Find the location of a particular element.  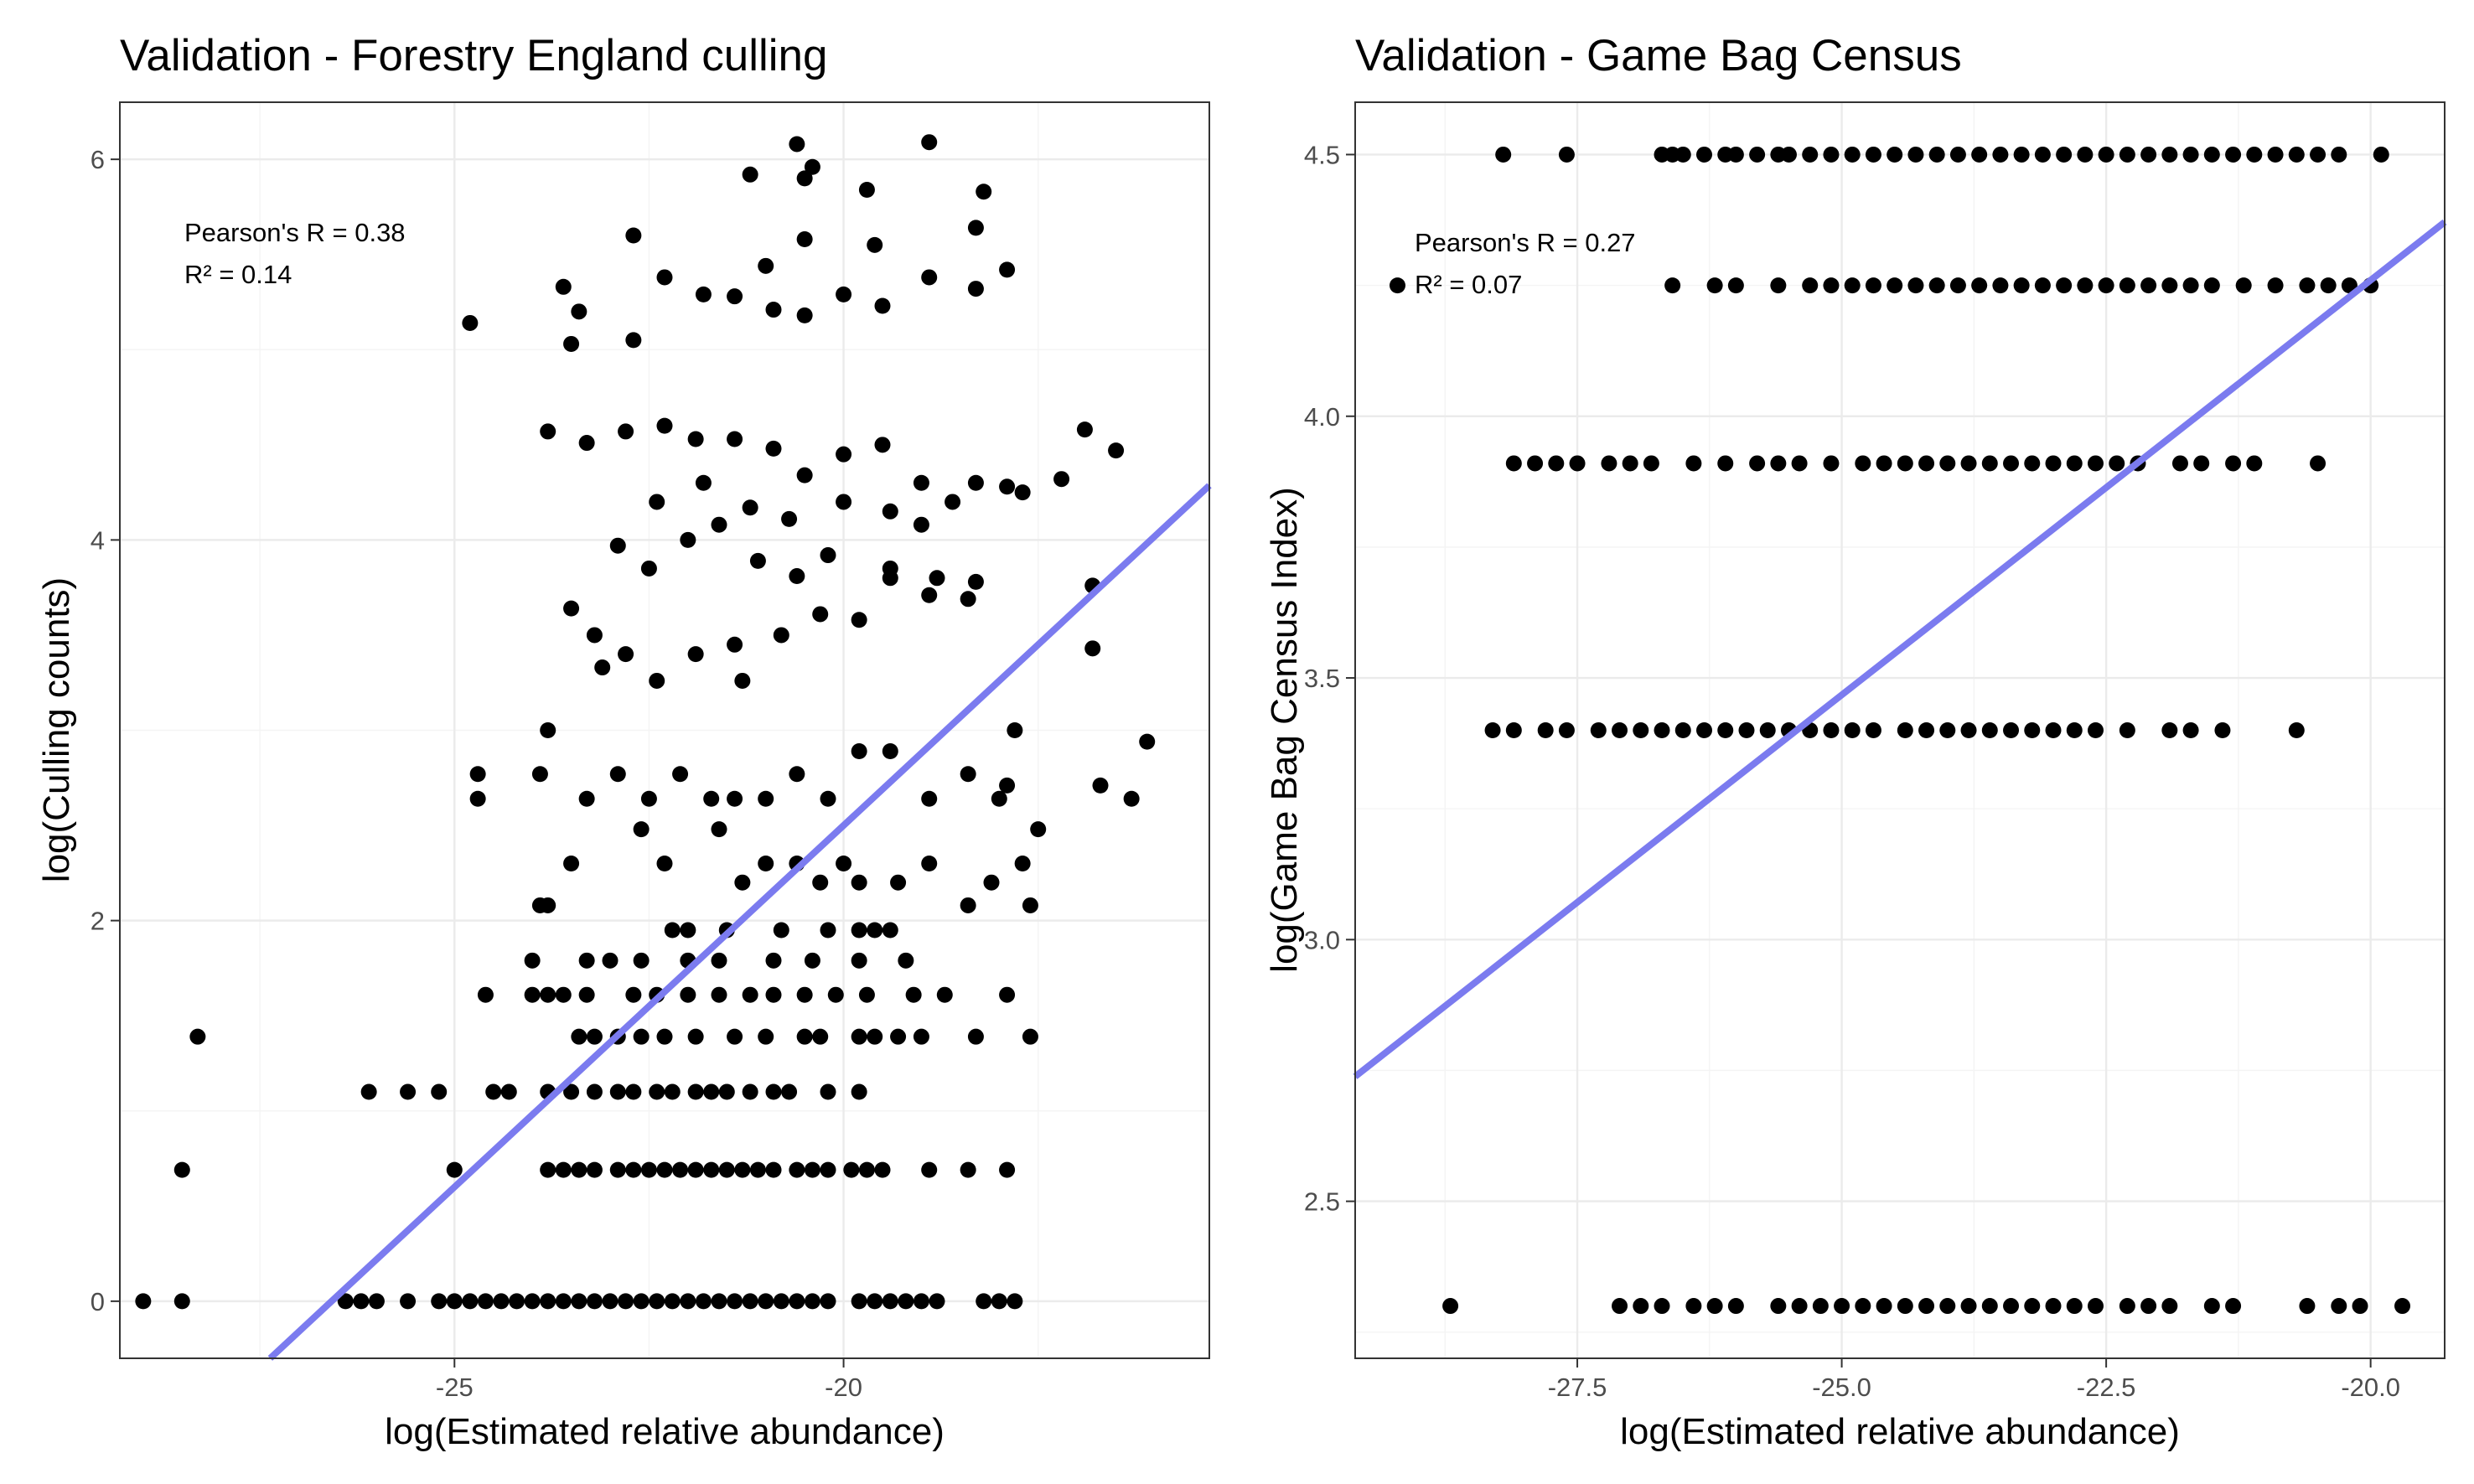

culling-chart-title: Validation - Forestry England culling is located at coordinates (474, 55).